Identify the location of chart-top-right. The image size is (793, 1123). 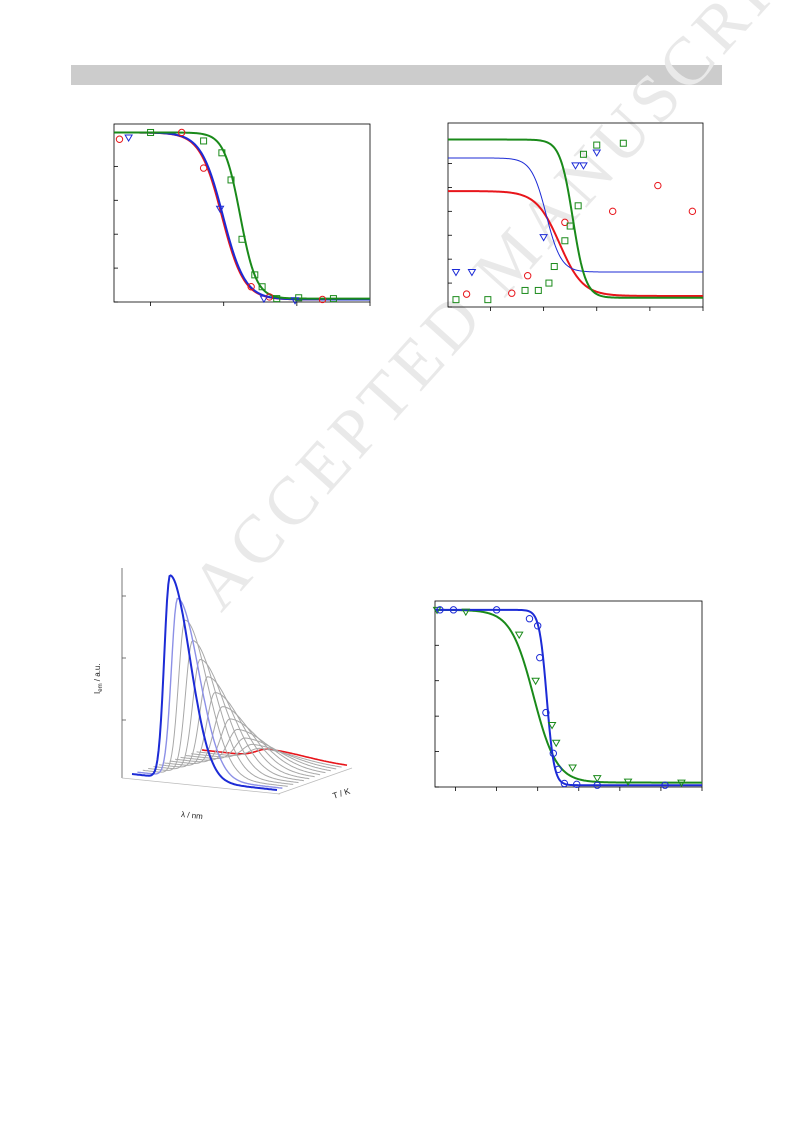
(576, 216).